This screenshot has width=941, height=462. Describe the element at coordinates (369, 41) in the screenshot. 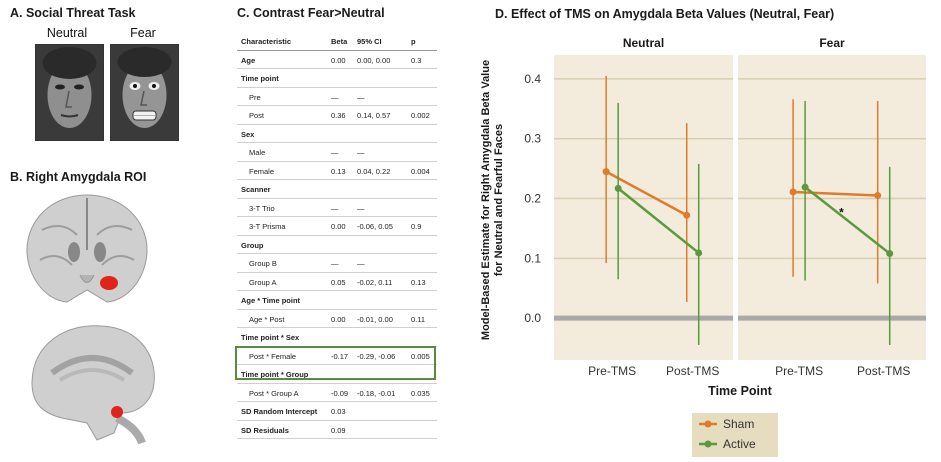

I see `table-header-cell: 95% CI` at that location.